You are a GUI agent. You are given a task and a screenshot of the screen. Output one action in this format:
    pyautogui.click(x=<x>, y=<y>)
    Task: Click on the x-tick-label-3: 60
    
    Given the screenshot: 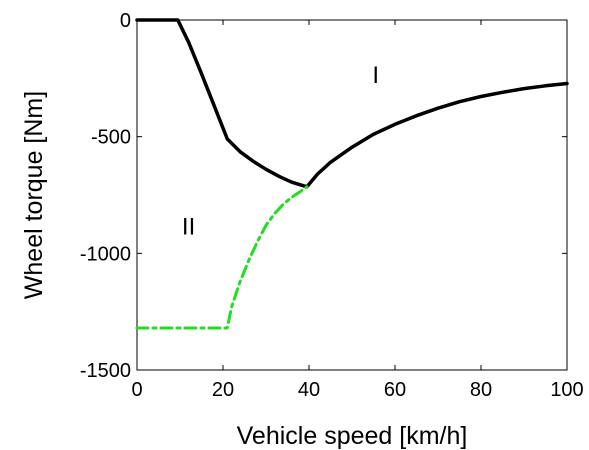 What is the action you would take?
    pyautogui.click(x=395, y=390)
    